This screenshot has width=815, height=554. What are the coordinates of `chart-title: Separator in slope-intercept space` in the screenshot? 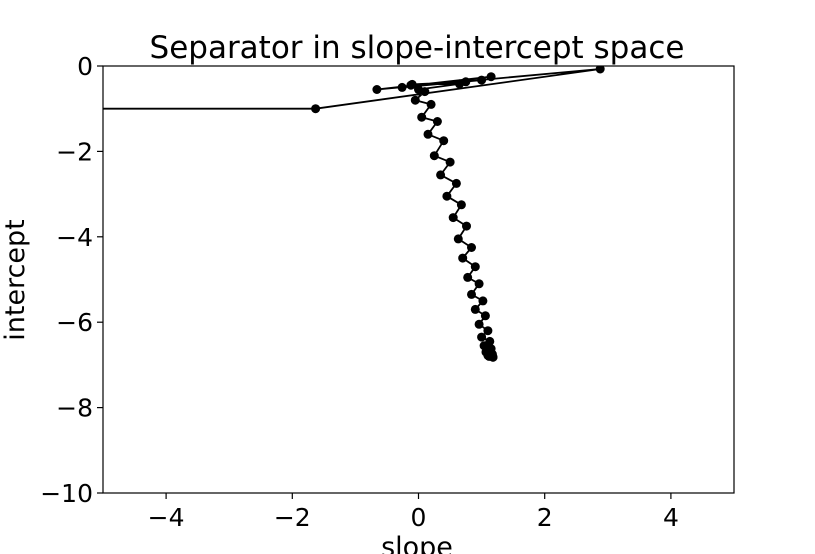 It's located at (417, 48).